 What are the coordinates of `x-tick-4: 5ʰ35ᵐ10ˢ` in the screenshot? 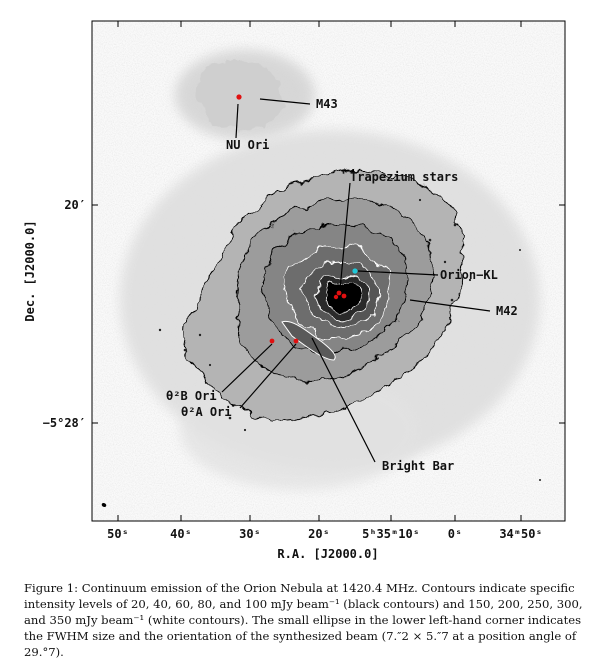 It's located at (391, 534).